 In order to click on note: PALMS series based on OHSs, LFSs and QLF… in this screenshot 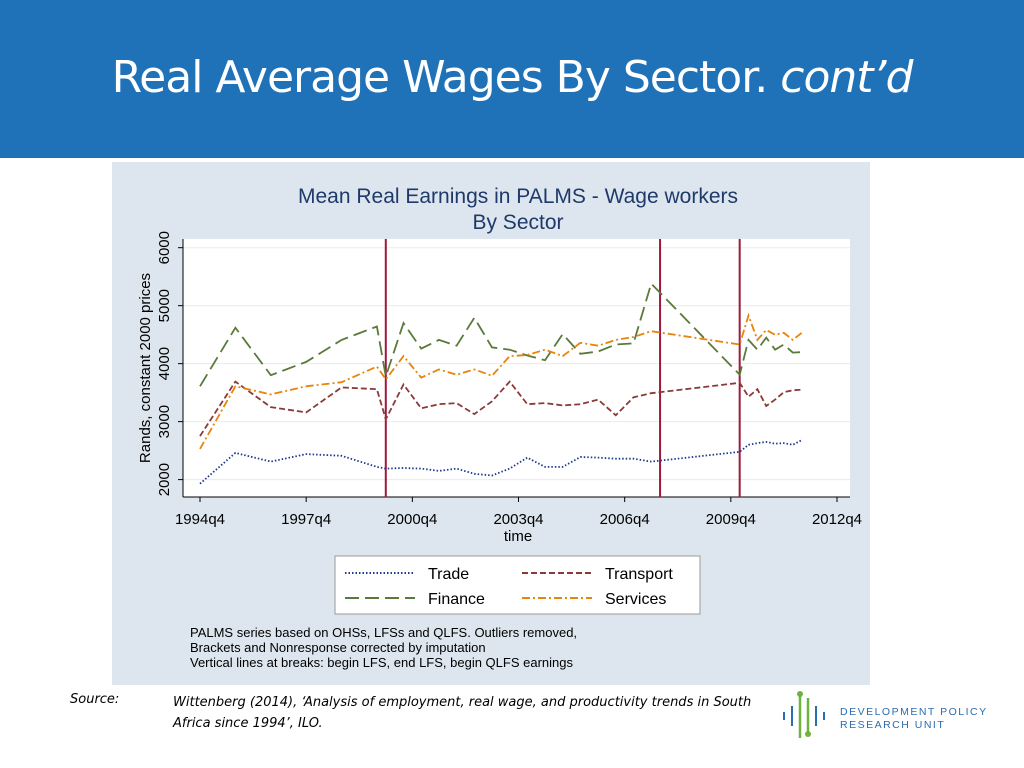, I will do `click(383, 632)`.